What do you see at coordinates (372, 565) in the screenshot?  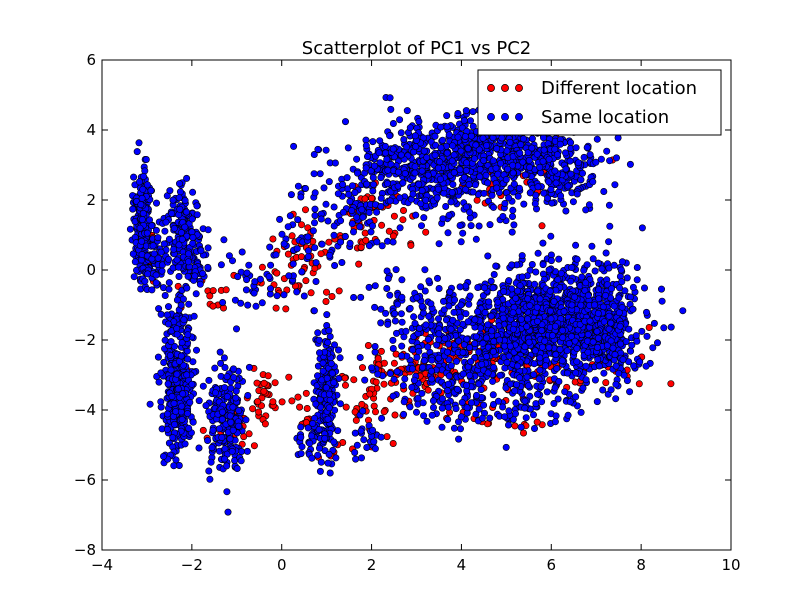 I see `x-tick-label: 2` at bounding box center [372, 565].